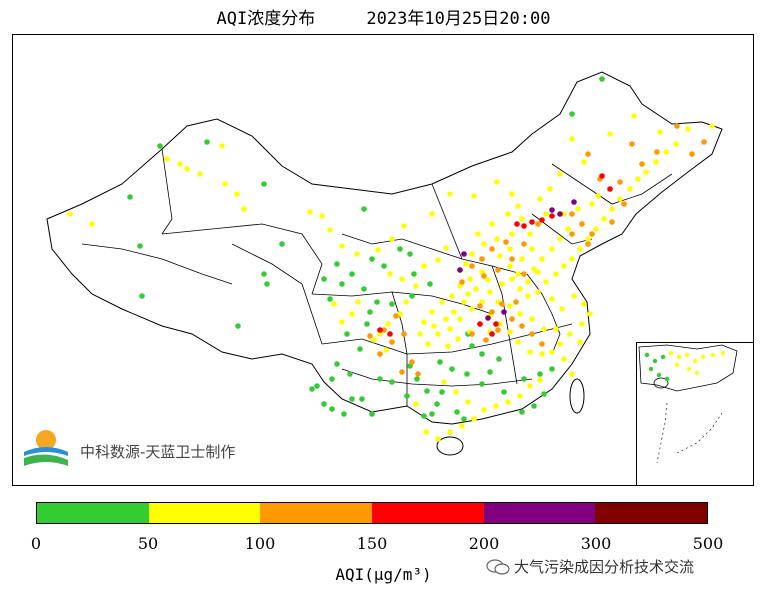  I want to click on colorbar-segment-moderate, so click(204, 513).